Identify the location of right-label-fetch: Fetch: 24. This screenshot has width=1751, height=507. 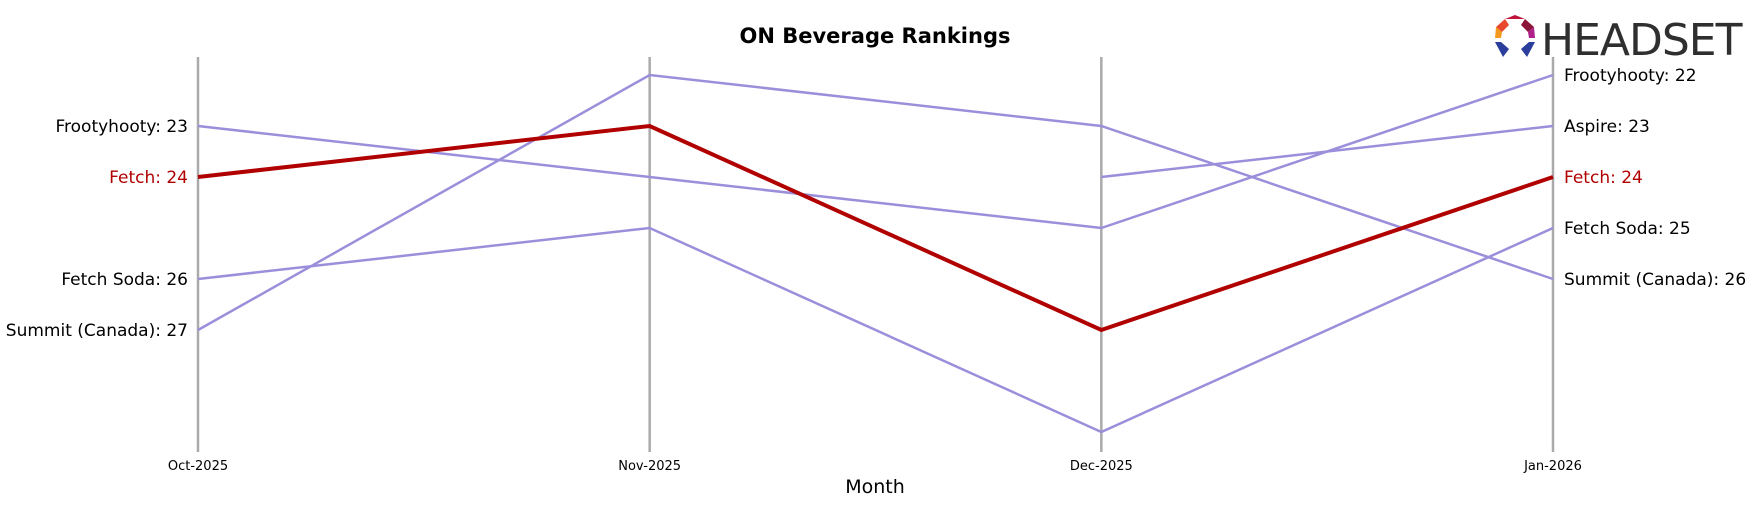
(1603, 178).